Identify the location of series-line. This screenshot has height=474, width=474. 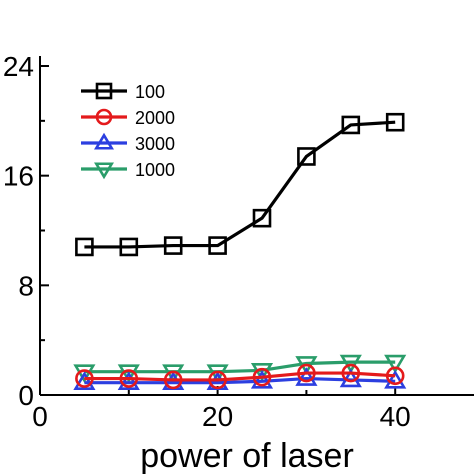
(240, 367).